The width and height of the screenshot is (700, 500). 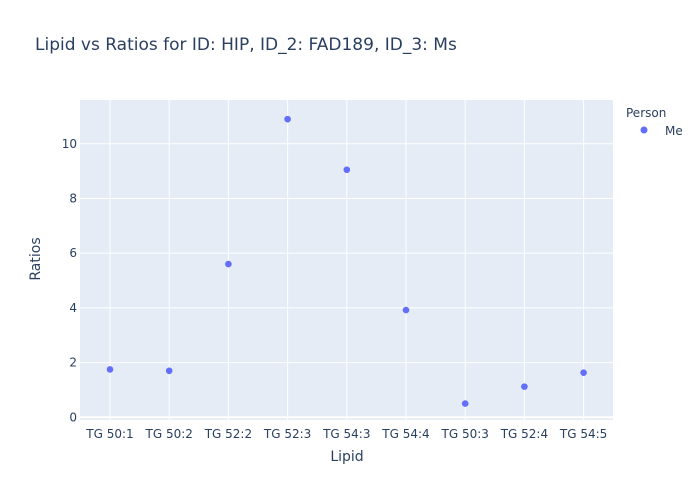 I want to click on x-tick-label: TG 54:3, so click(x=346, y=434).